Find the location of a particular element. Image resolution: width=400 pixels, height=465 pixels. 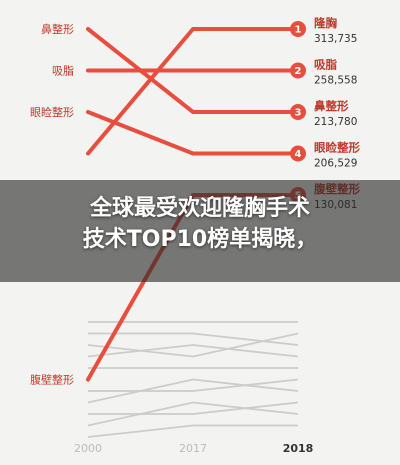

right-label-name: 吸脂 is located at coordinates (325, 65).